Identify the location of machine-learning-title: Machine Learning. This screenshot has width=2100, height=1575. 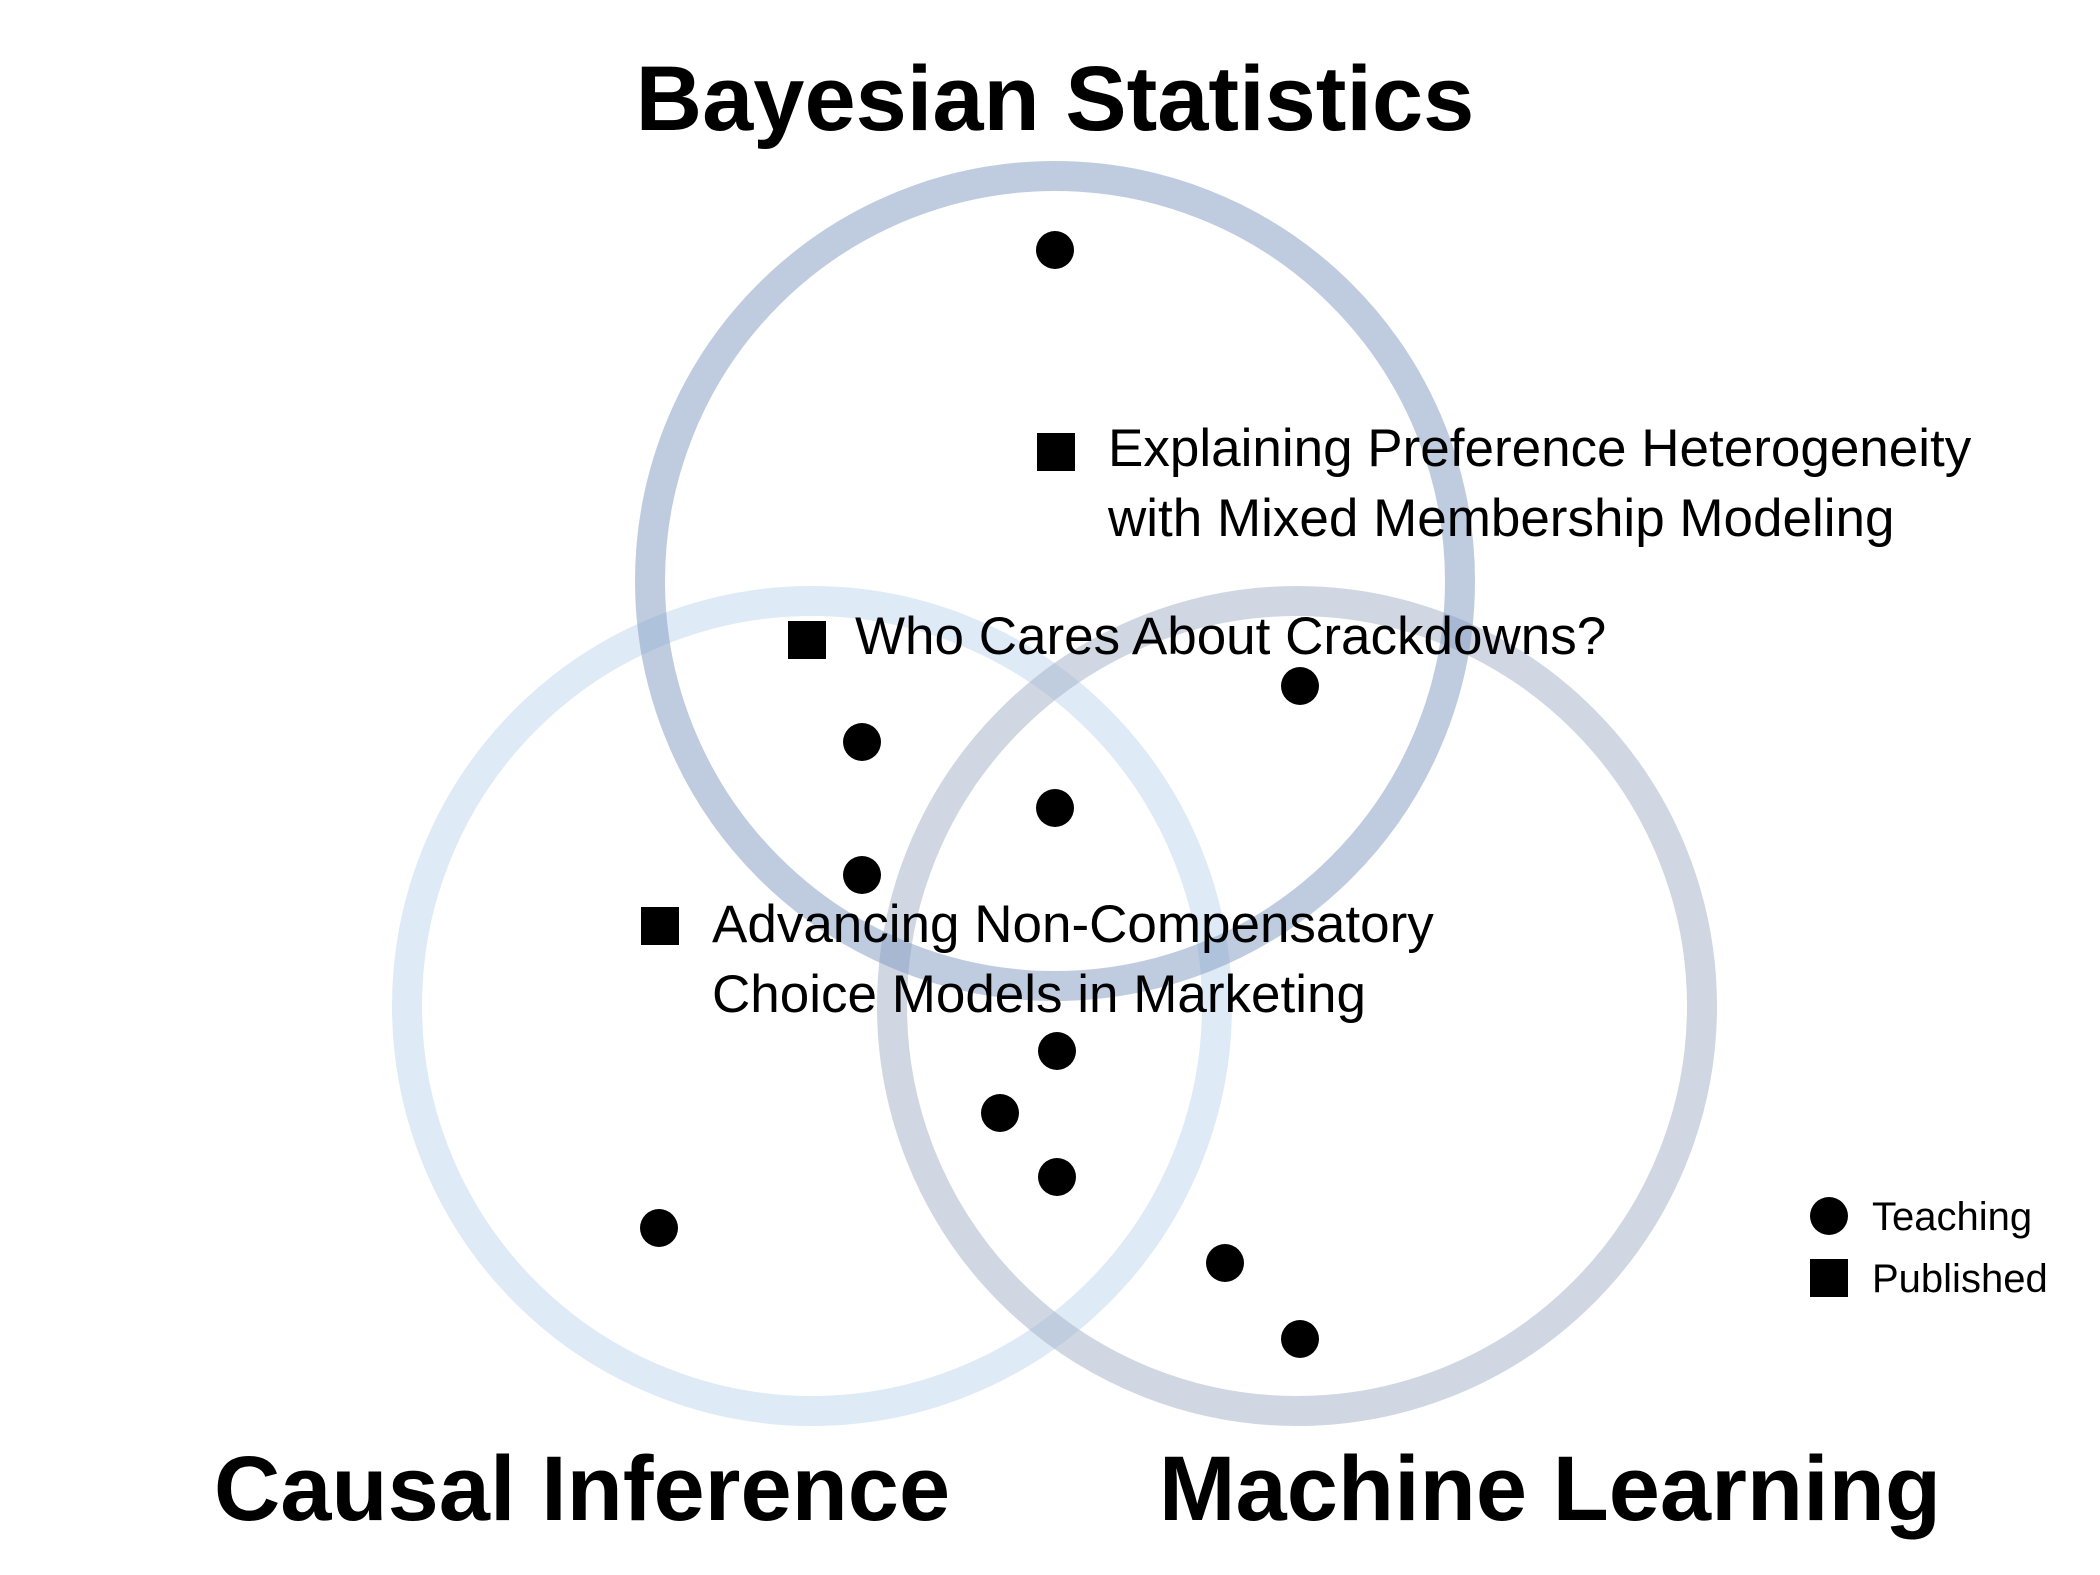
(1550, 1489).